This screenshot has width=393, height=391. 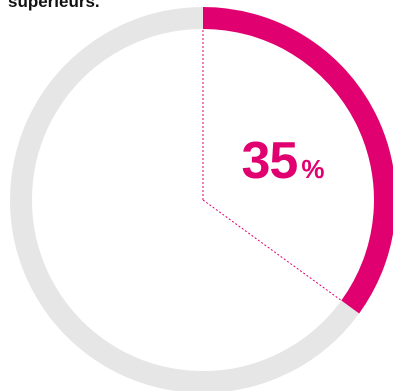 I want to click on percentage-value: 35, so click(x=270, y=161).